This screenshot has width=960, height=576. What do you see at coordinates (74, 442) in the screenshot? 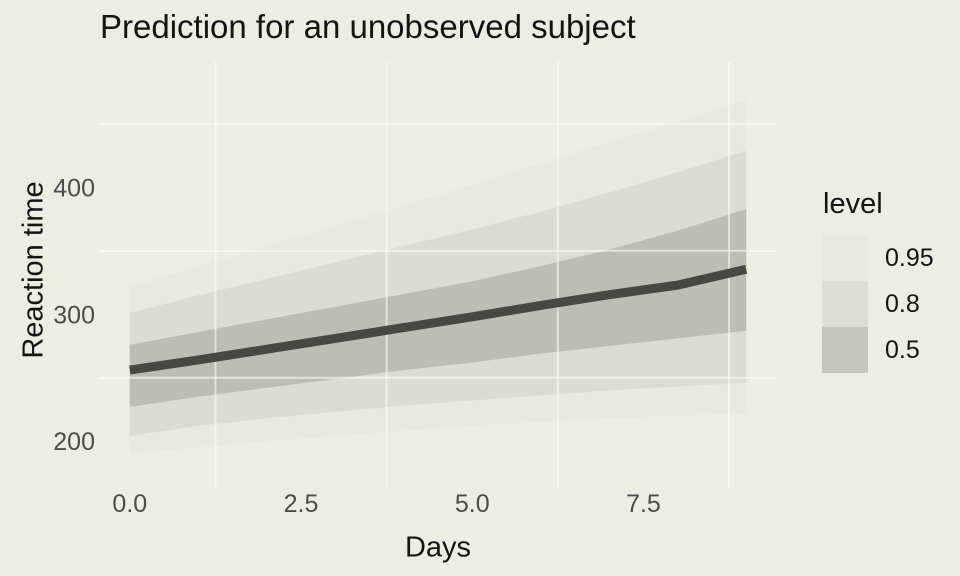
I see `y-tick-label: 200` at bounding box center [74, 442].